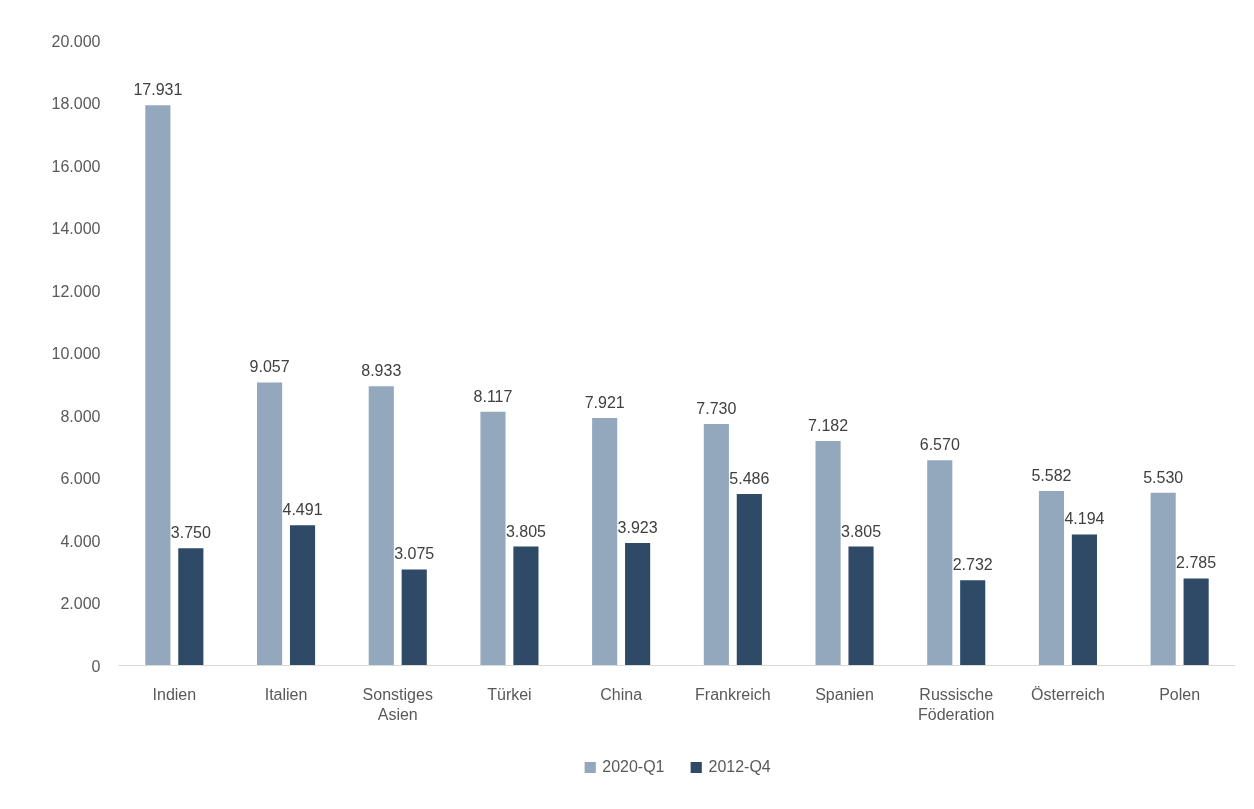 This screenshot has height=809, width=1254. What do you see at coordinates (633, 767) in the screenshot?
I see `legend-label: 2020-Q1` at bounding box center [633, 767].